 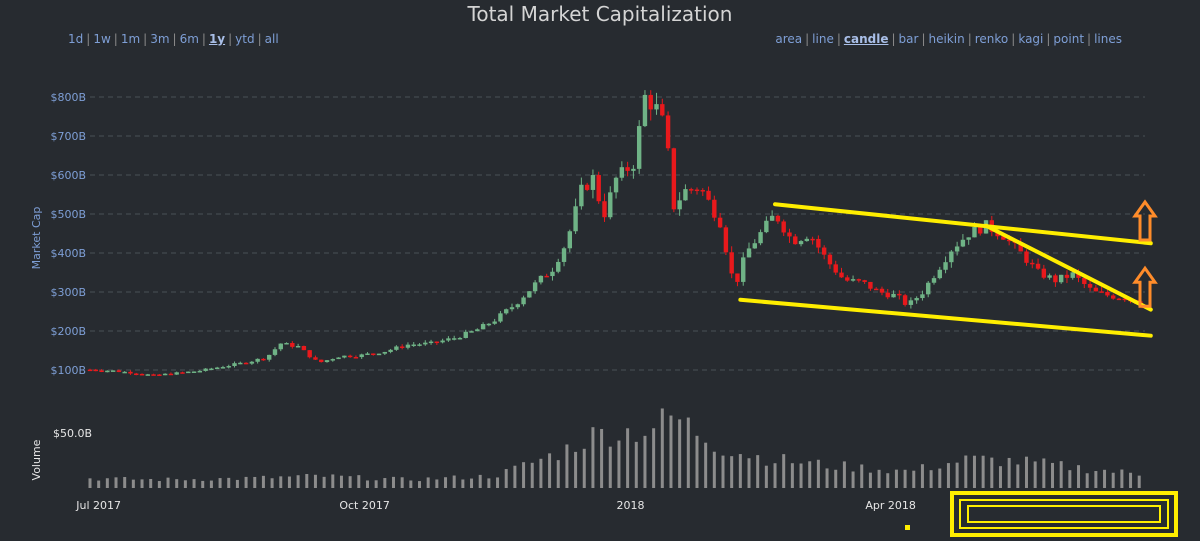 I want to click on navigator-handle, so click(x=1064, y=514).